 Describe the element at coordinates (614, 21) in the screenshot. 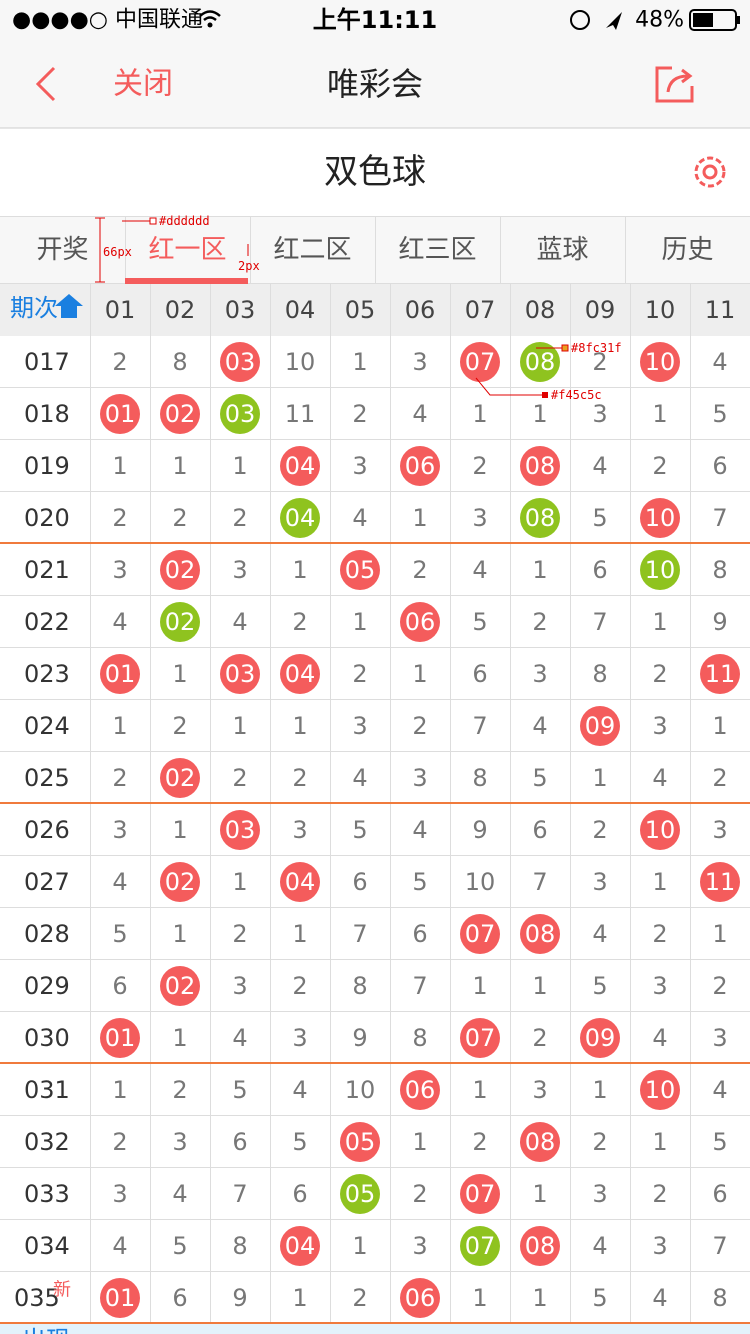

I see `location-icon` at that location.